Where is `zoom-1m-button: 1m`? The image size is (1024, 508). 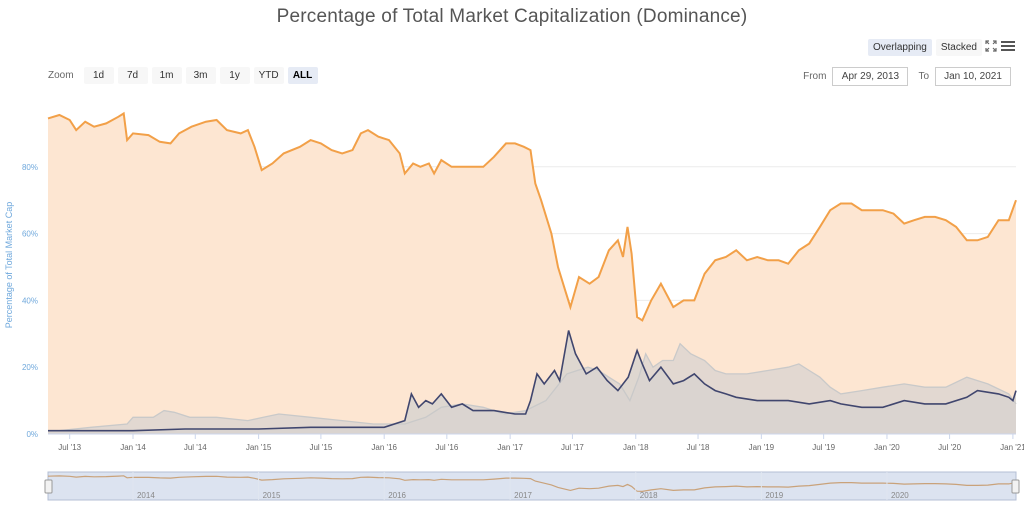 zoom-1m-button: 1m is located at coordinates (166, 75).